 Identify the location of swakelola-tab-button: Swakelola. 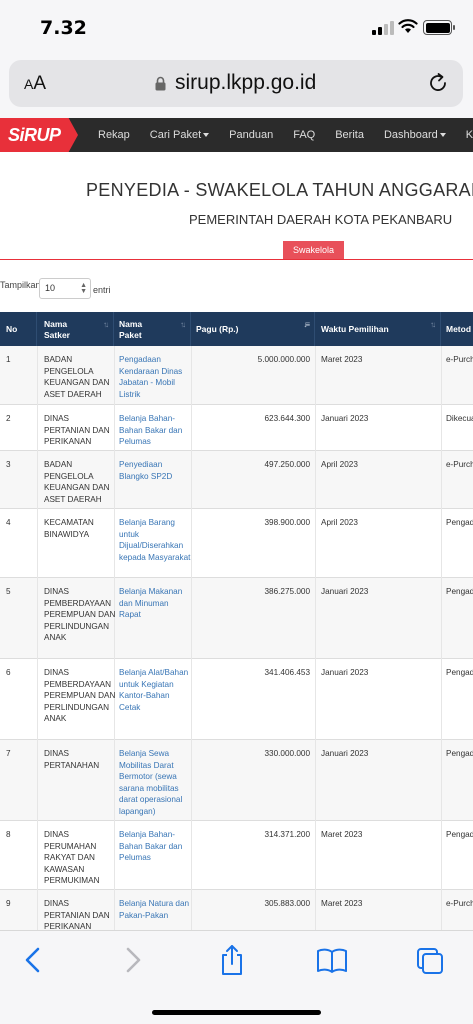
(313, 250).